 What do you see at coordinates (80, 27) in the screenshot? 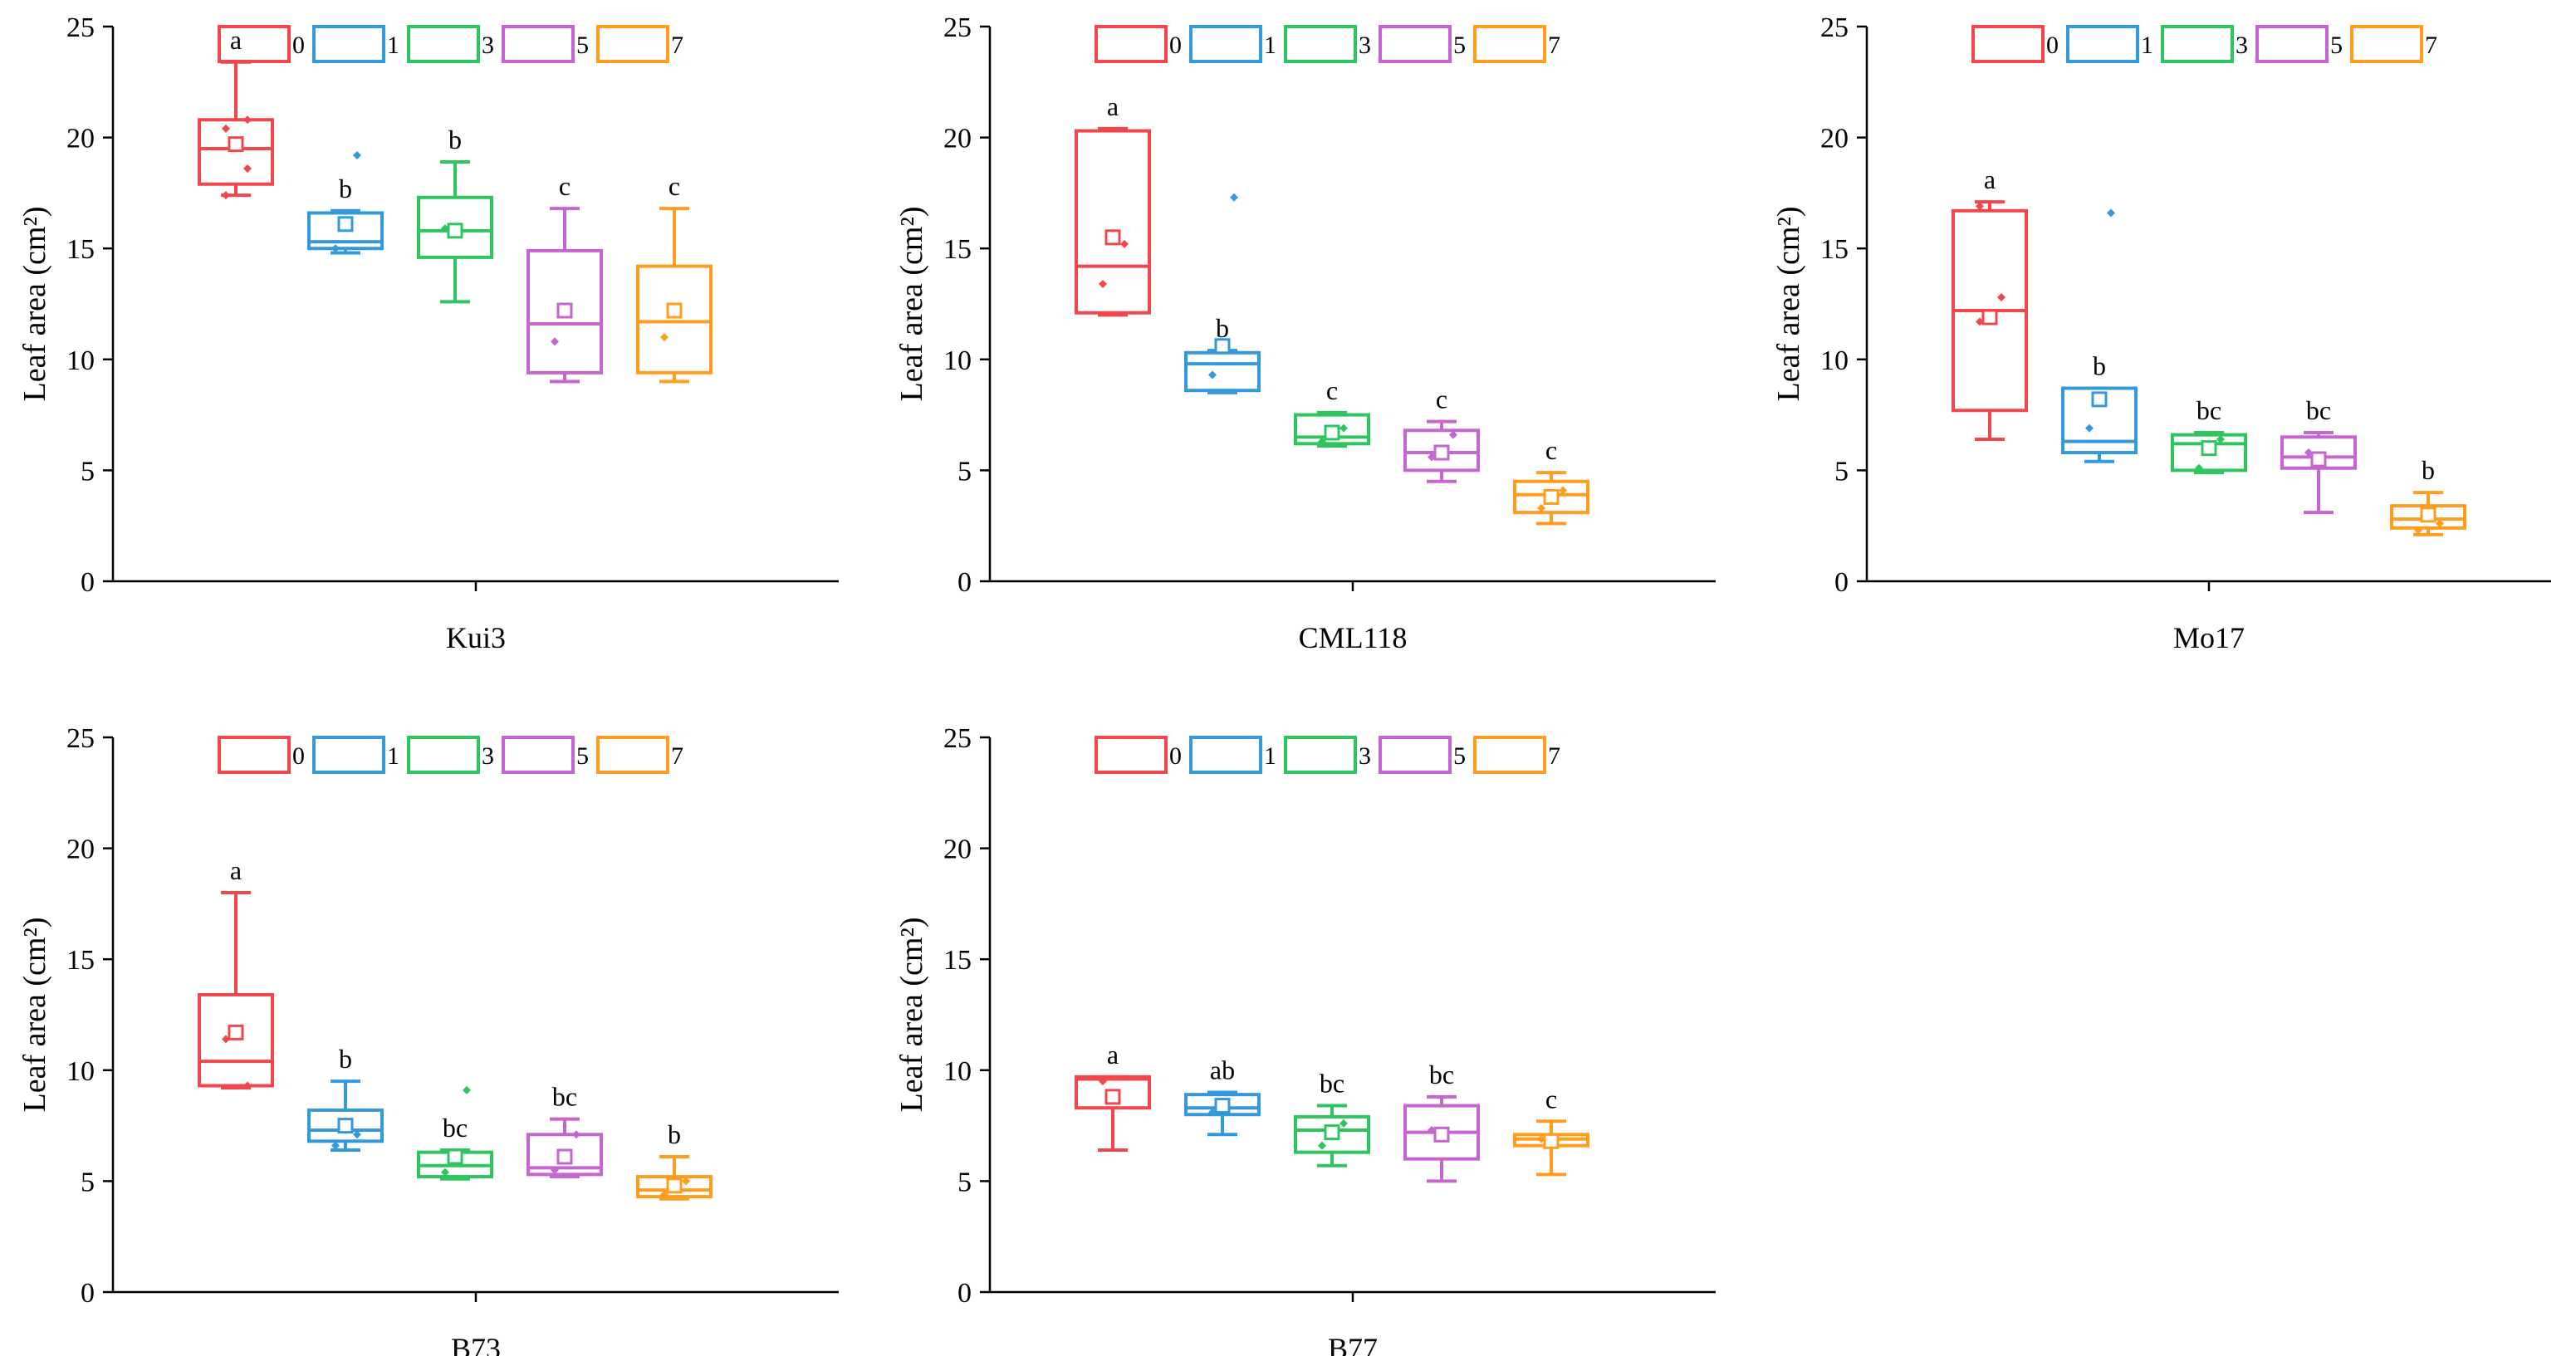
I see `y-tick-label: 25` at bounding box center [80, 27].